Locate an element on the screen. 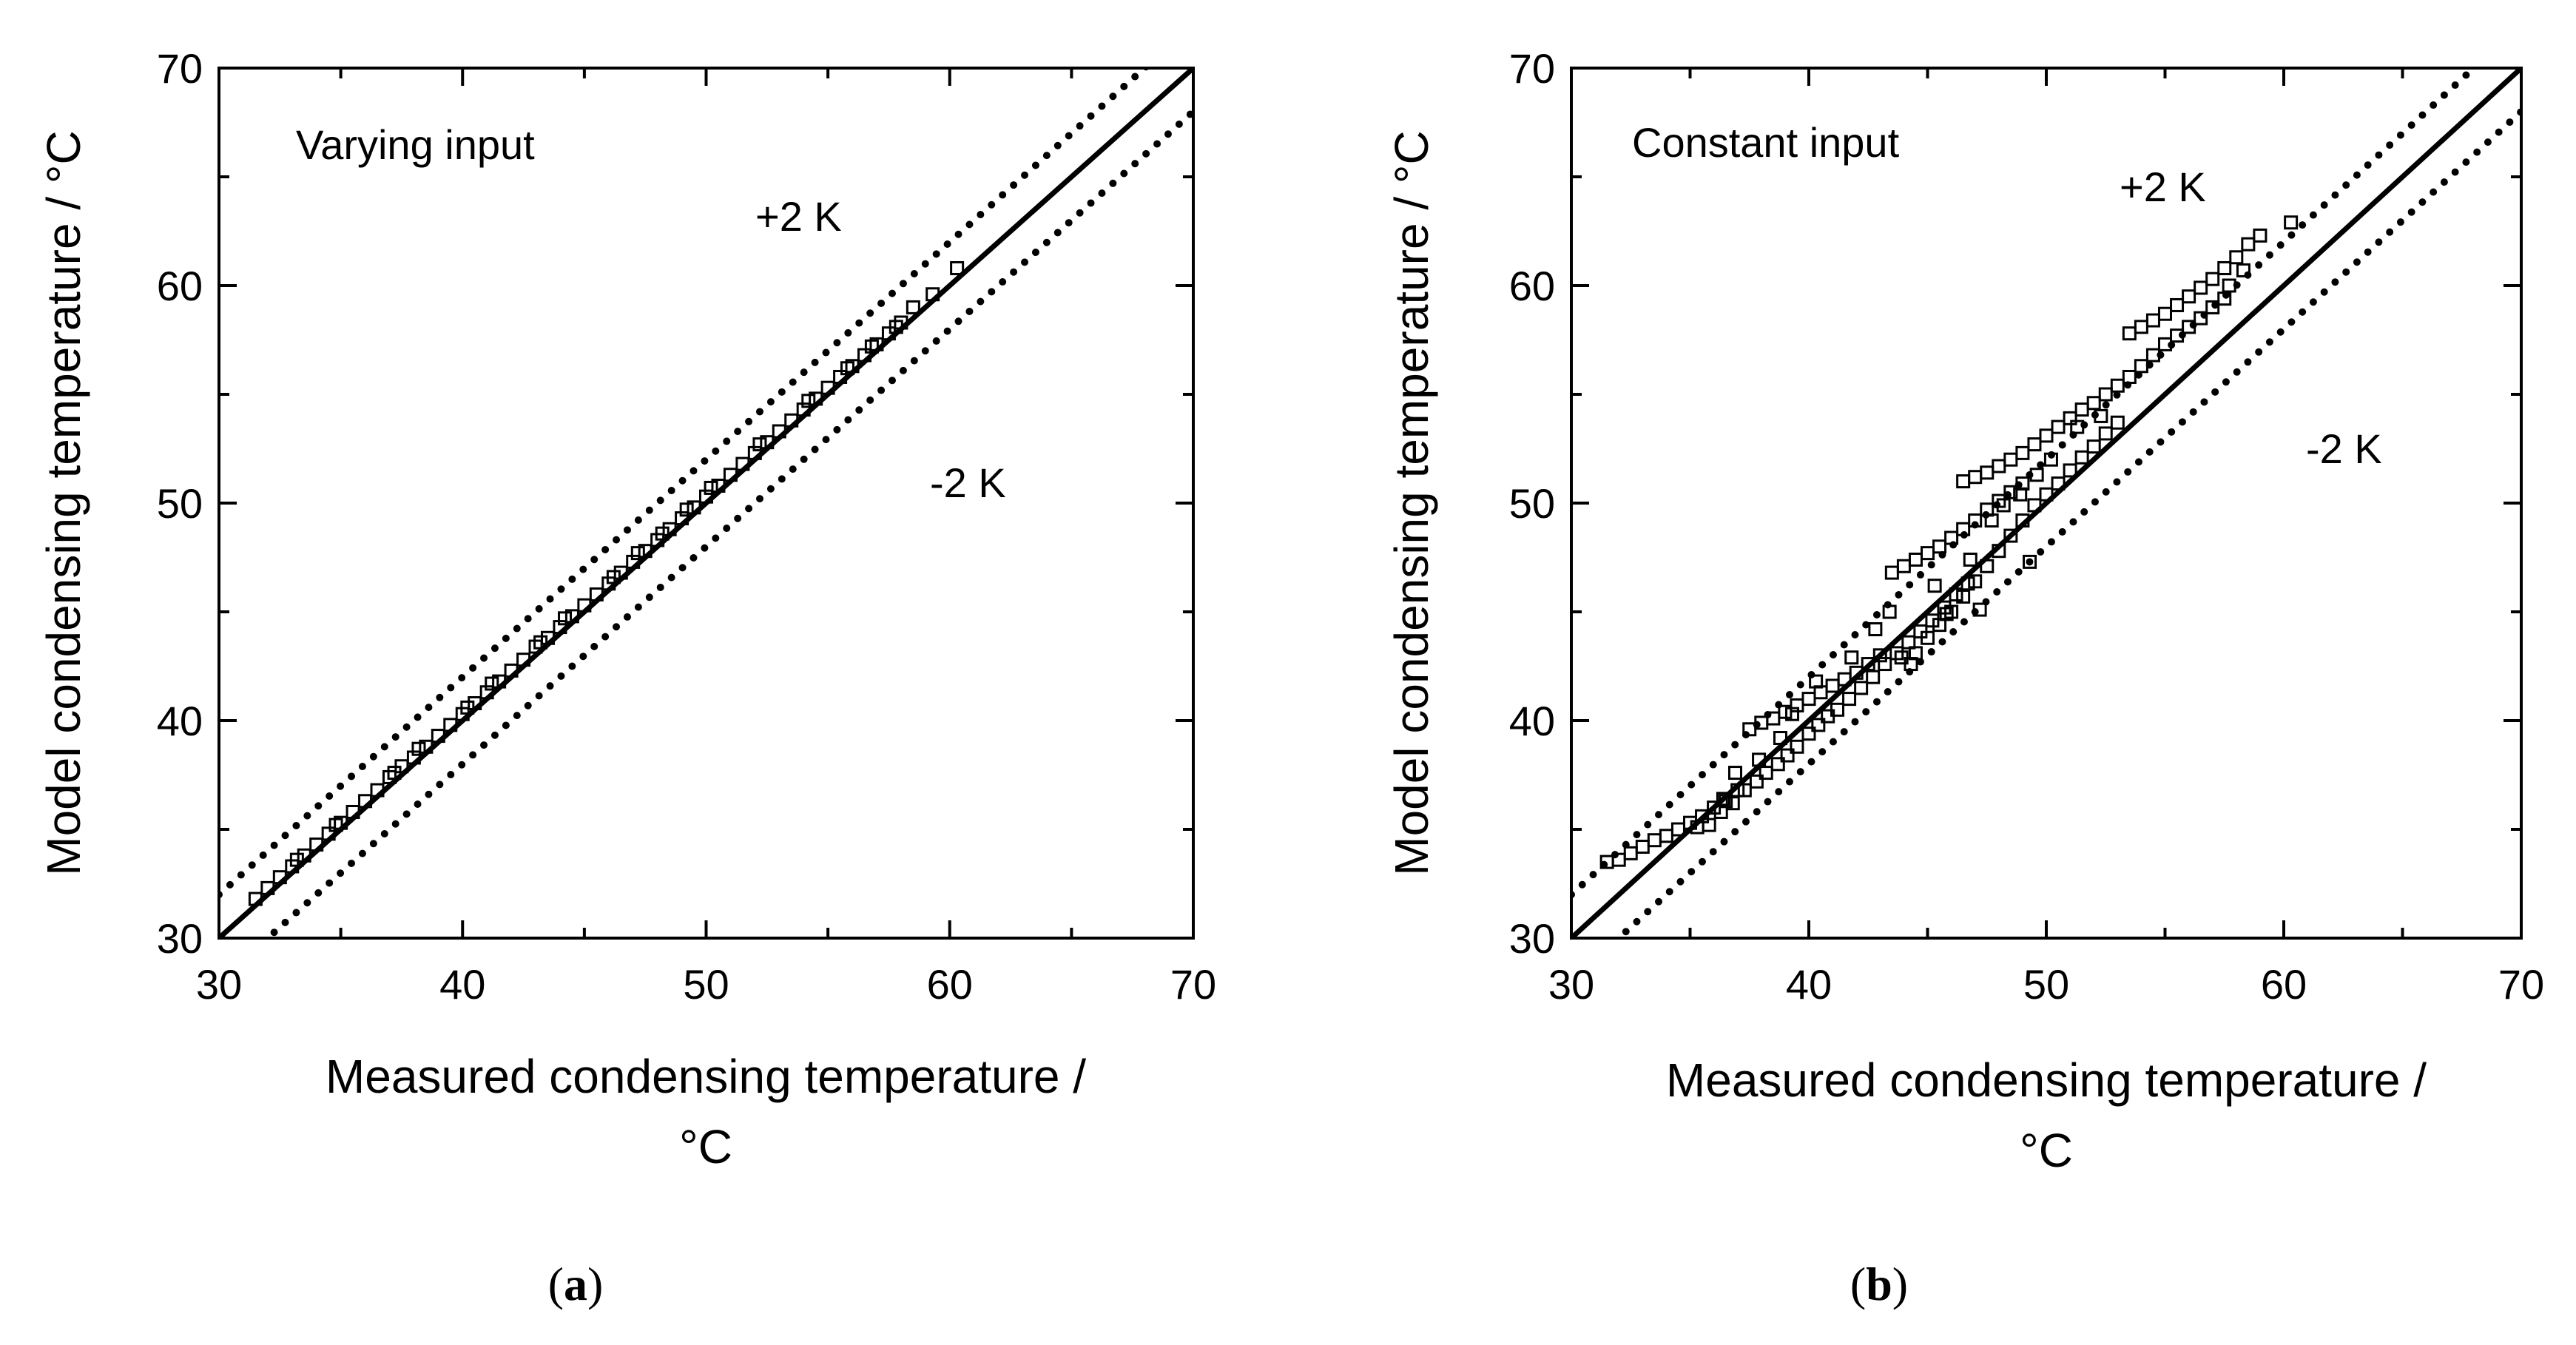  y-tick-labels: 30 40 50 60 70 is located at coordinates (1532, 504).